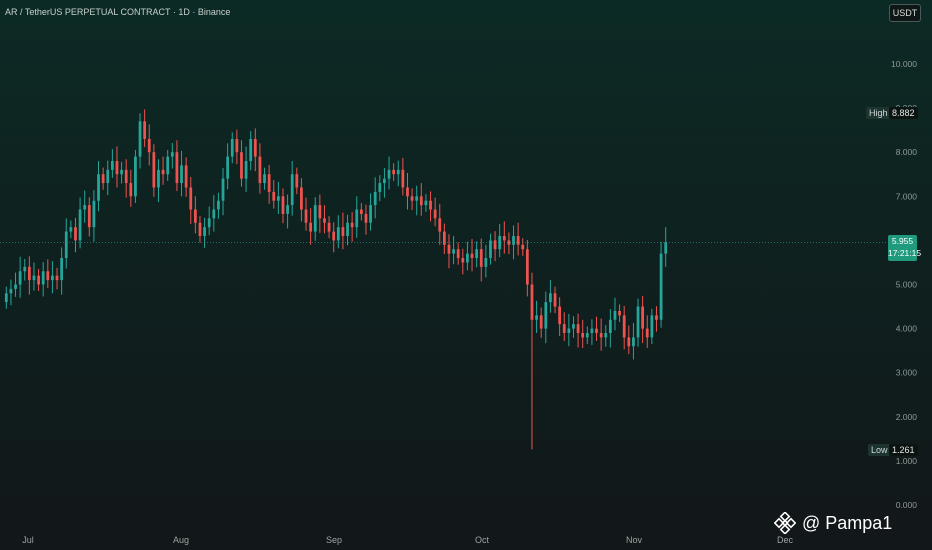 This screenshot has width=932, height=550. Describe the element at coordinates (634, 540) in the screenshot. I see `x-tick-label: Nov` at that location.